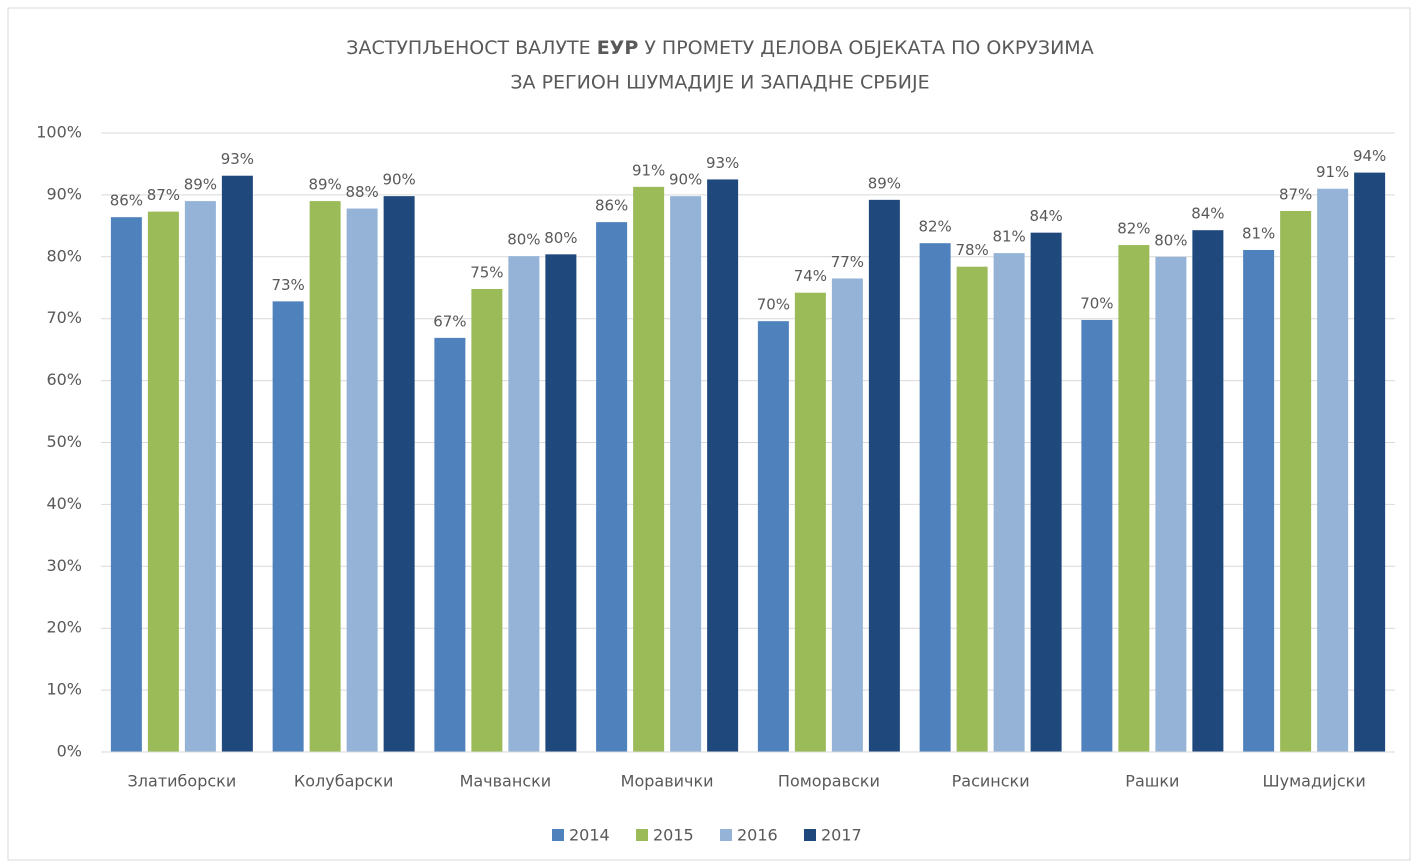 This screenshot has width=1419, height=868. Describe the element at coordinates (1152, 781) in the screenshot. I see `x-tick-label: Рашки` at that location.